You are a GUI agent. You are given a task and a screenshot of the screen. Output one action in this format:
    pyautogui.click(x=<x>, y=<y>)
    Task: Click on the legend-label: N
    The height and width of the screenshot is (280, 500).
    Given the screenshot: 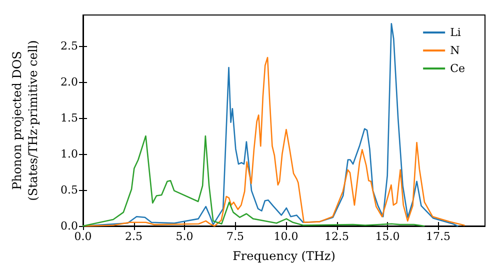 What is the action you would take?
    pyautogui.click(x=455, y=50)
    